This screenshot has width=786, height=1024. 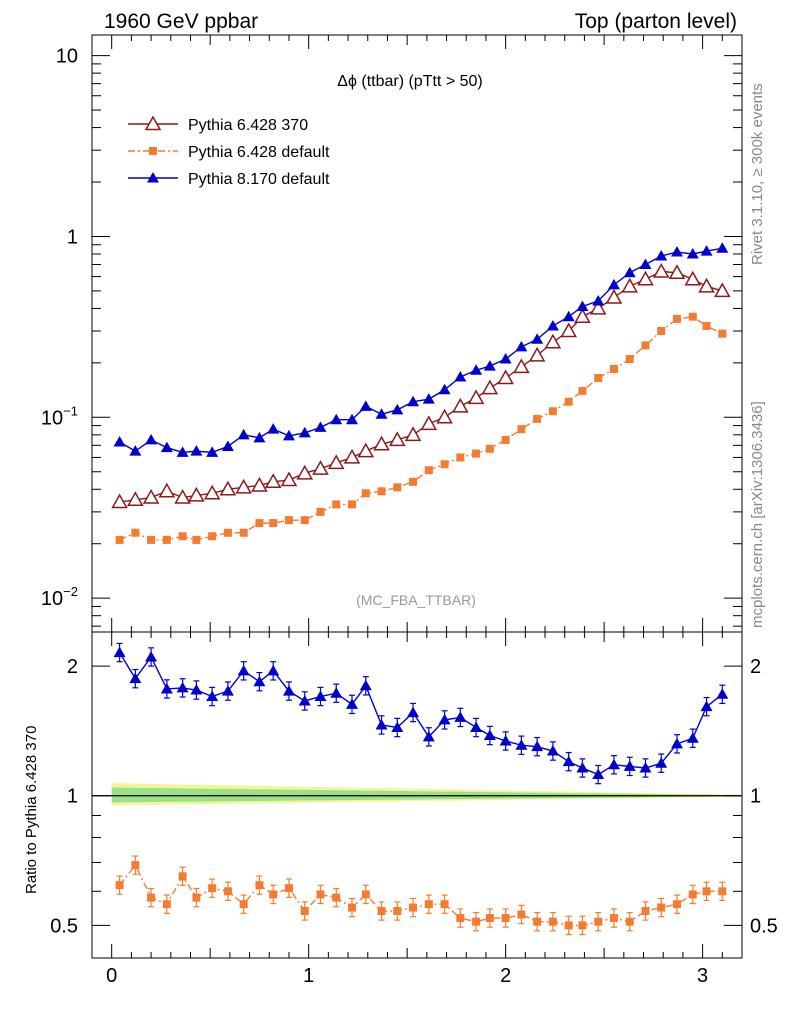 I want to click on legend-entry: Pythia 8.170 default, so click(x=229, y=179).